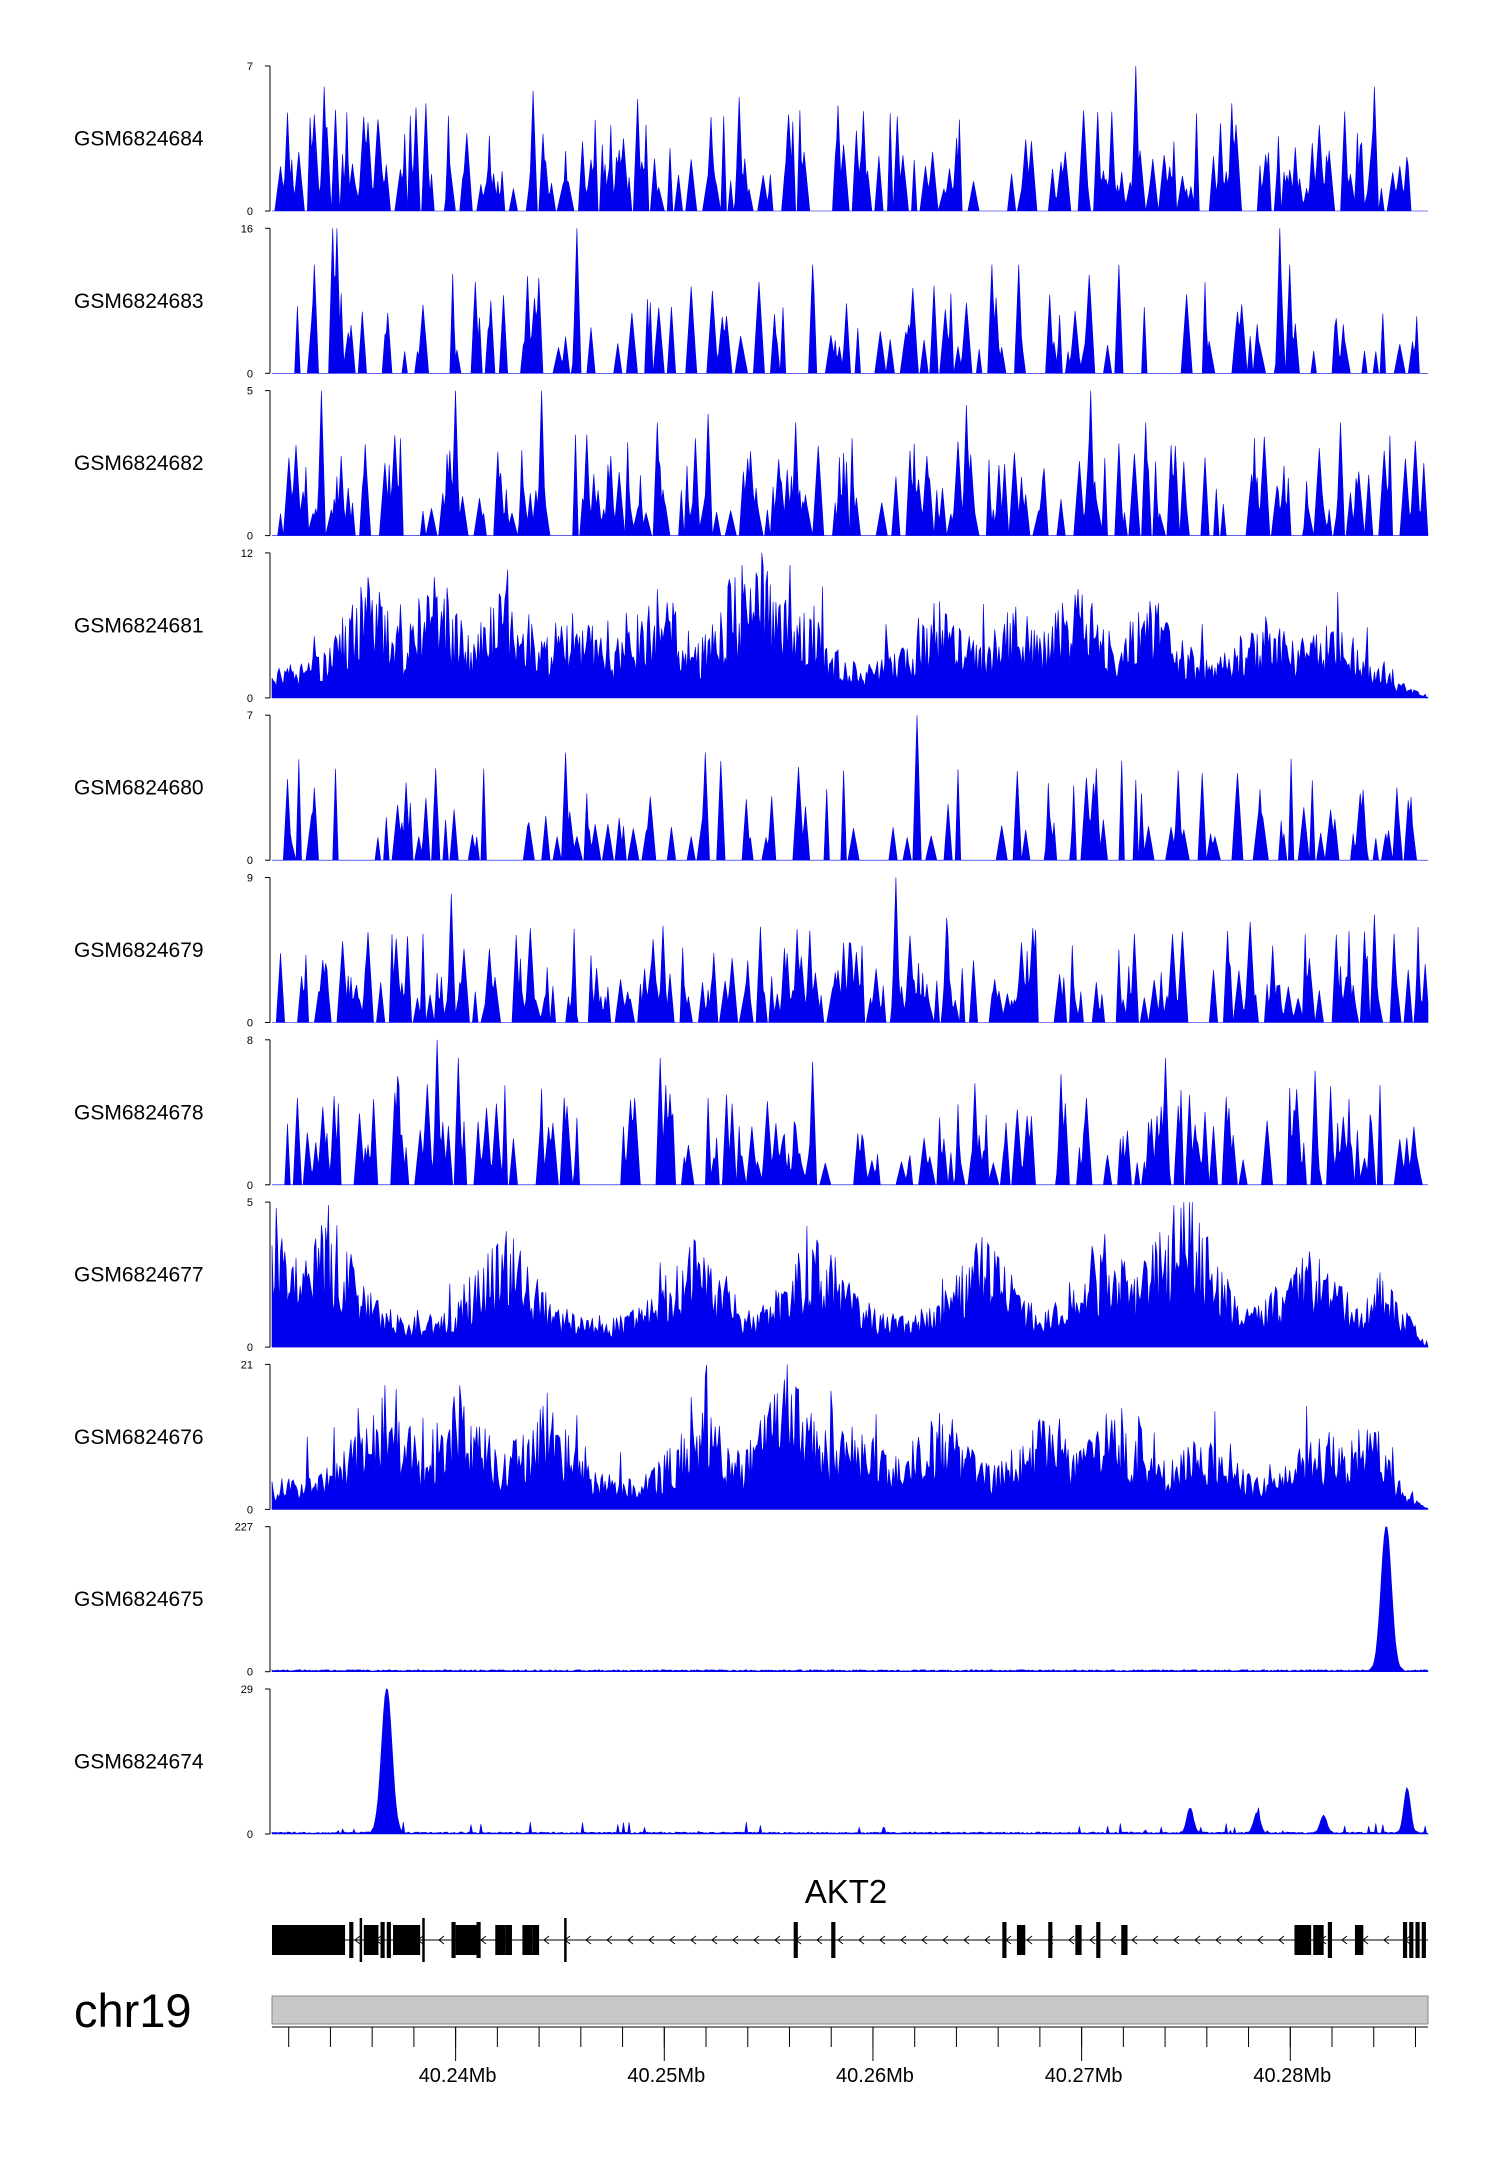 The width and height of the screenshot is (1500, 2170). I want to click on gene-label-akt2: AKT2, so click(846, 1891).